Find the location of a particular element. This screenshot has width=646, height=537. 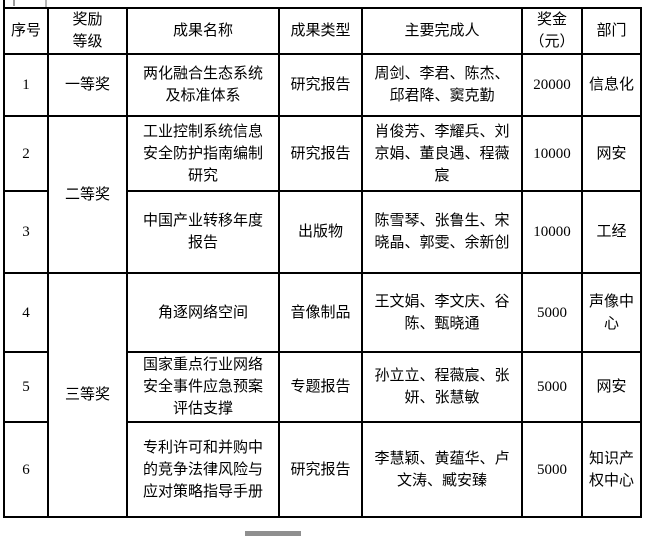

header-serial: 序号 is located at coordinates (26, 31).